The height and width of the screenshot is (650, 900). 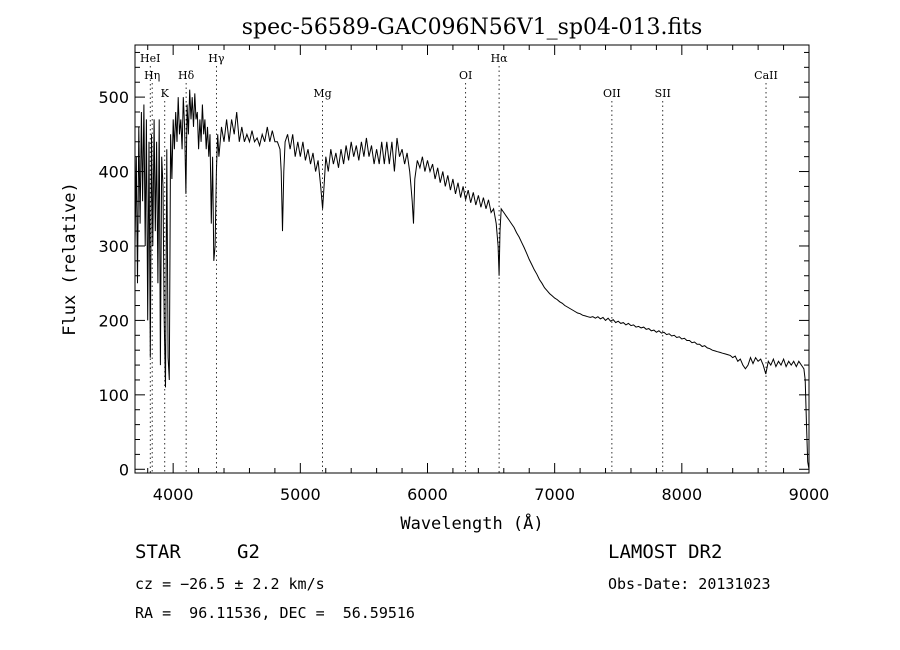 I want to click on y-tick-label: 100, so click(x=113, y=395).